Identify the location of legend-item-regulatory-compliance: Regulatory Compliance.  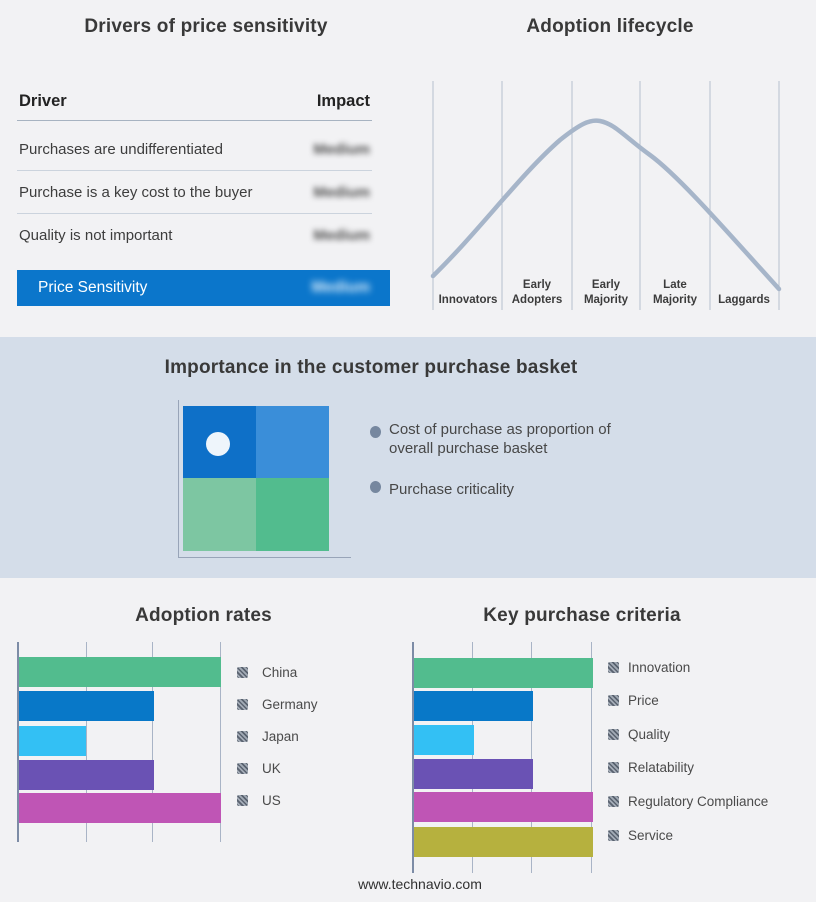
(688, 801).